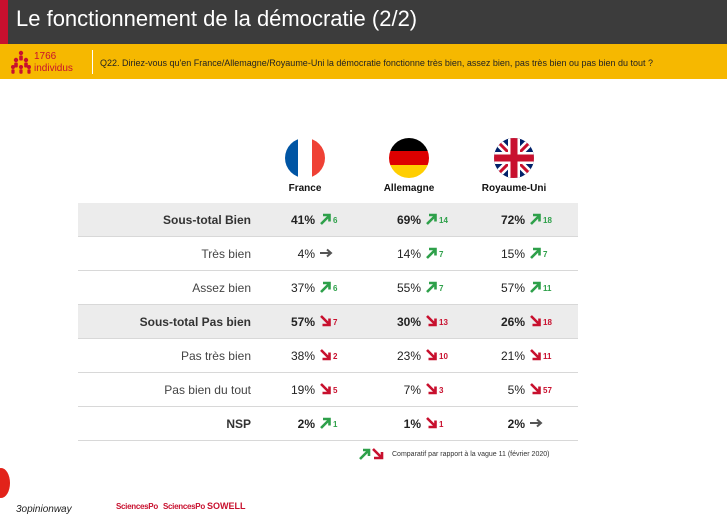 Image resolution: width=727 pixels, height=520 pixels. I want to click on cell-value: 19%, so click(302, 390).